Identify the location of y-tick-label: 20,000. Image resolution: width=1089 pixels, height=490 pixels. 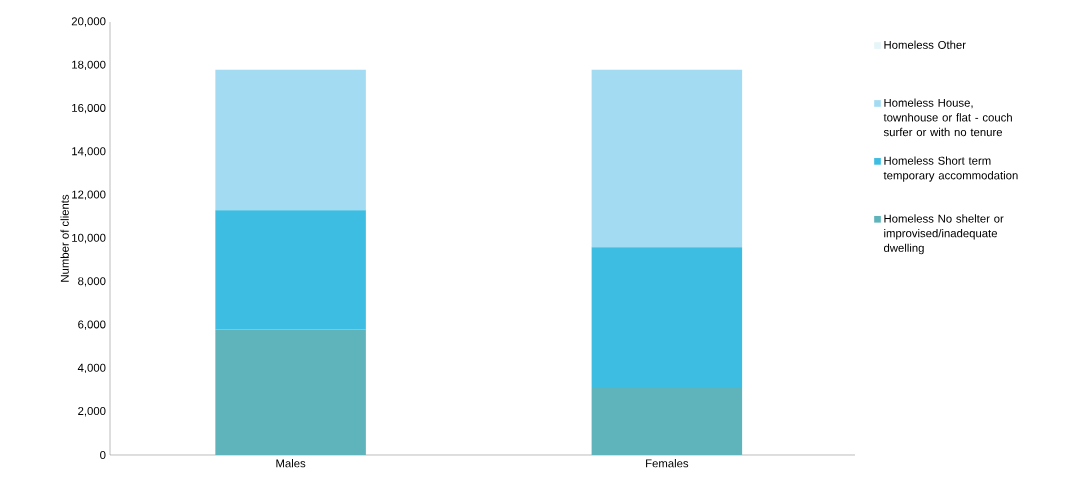
(88, 22).